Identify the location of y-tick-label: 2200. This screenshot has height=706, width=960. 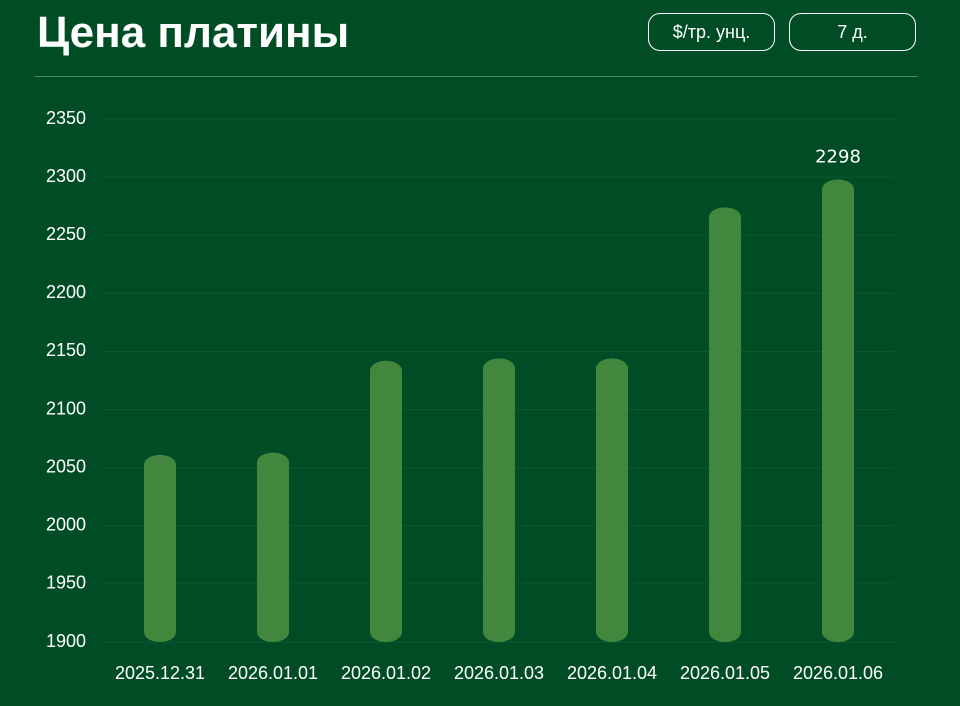
(66, 292).